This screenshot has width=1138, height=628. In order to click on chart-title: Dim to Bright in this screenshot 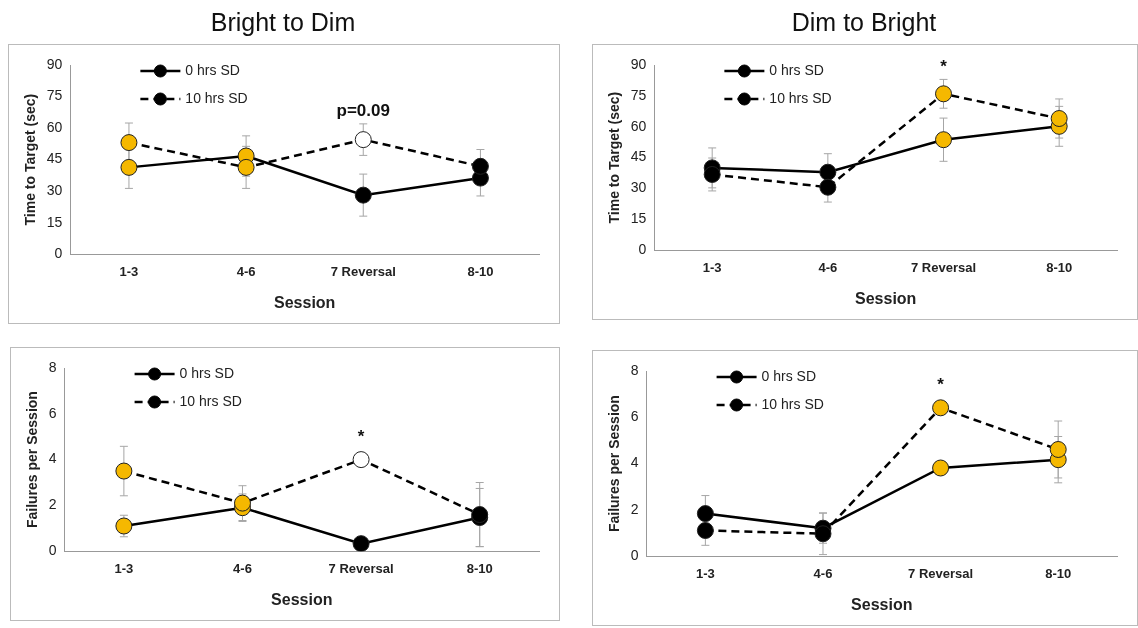, I will do `click(864, 22)`.